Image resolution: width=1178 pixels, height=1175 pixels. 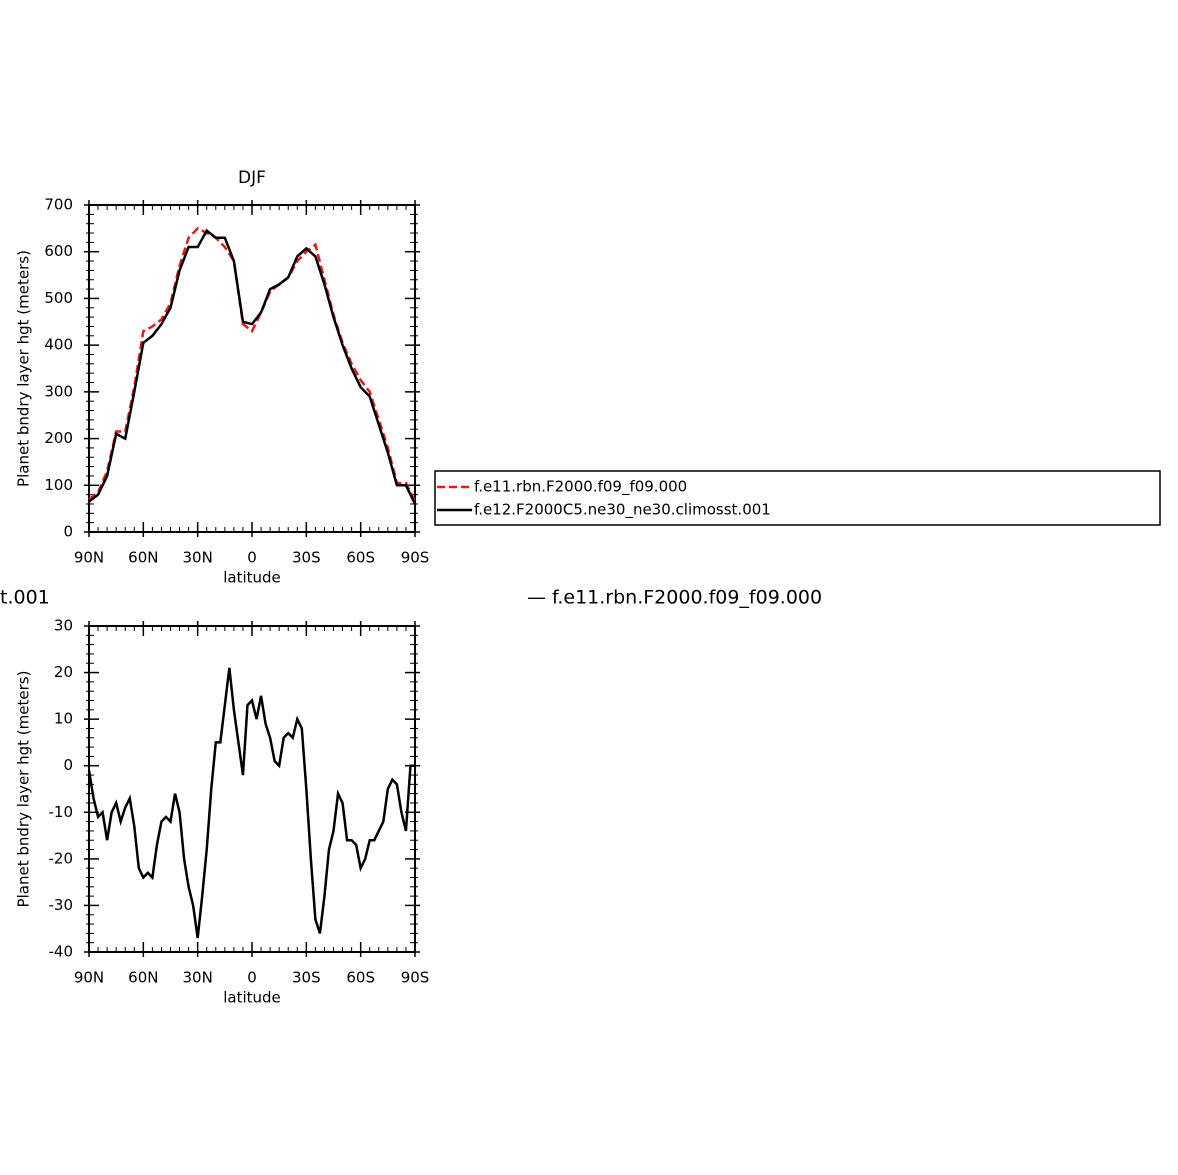 What do you see at coordinates (252, 178) in the screenshot?
I see `chart-title: DJF` at bounding box center [252, 178].